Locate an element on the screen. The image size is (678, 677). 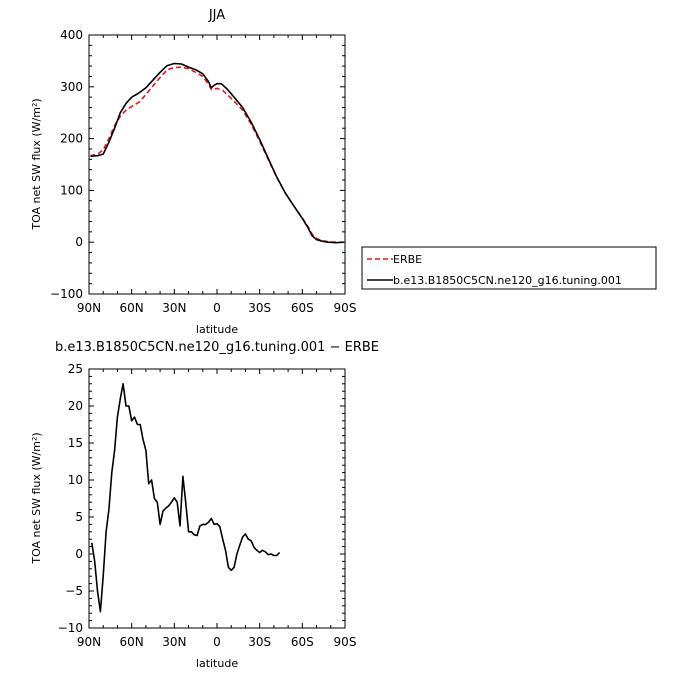
top-plot-frame is located at coordinates (217, 164).